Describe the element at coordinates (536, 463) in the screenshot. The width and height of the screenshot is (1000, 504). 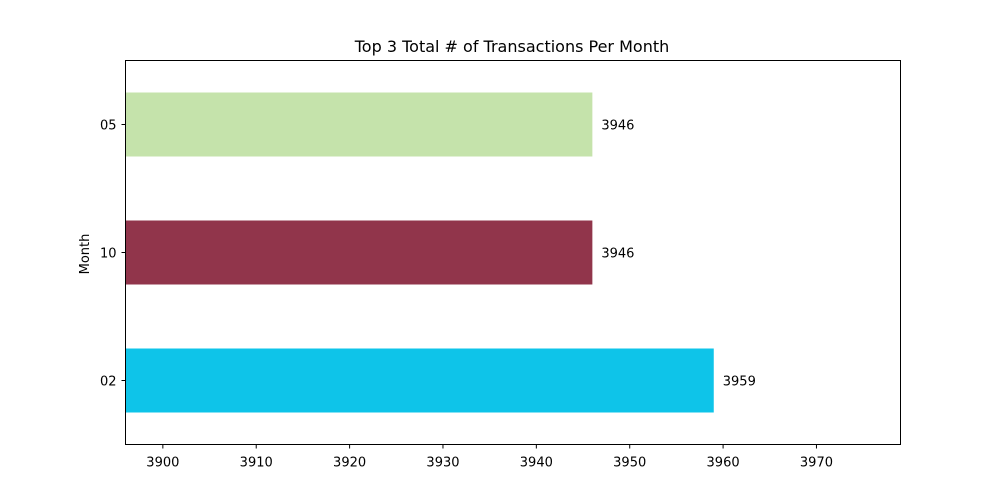
I see `x-tick-label-3940: 3940` at that location.